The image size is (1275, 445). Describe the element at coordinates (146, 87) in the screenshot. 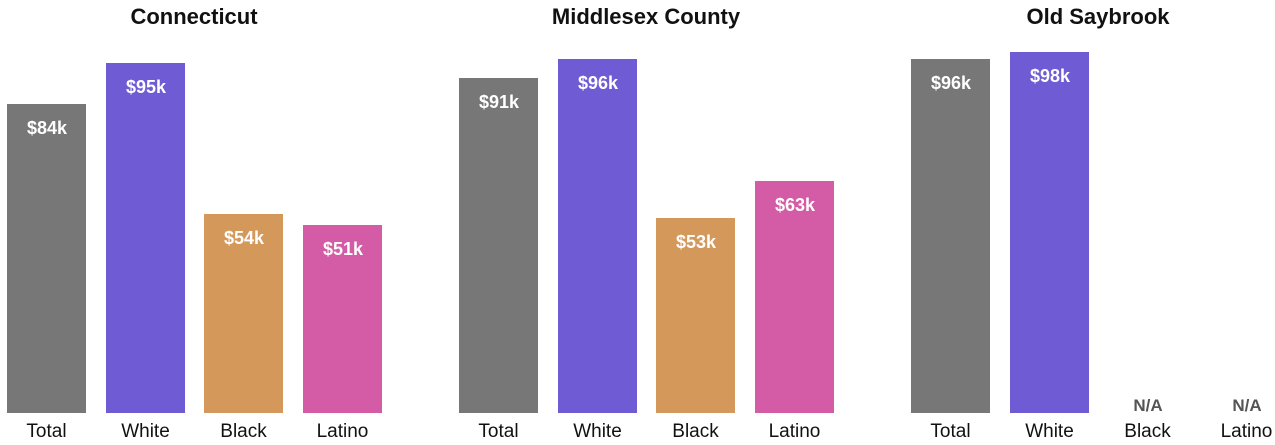

I see `data-label: $95k` at that location.